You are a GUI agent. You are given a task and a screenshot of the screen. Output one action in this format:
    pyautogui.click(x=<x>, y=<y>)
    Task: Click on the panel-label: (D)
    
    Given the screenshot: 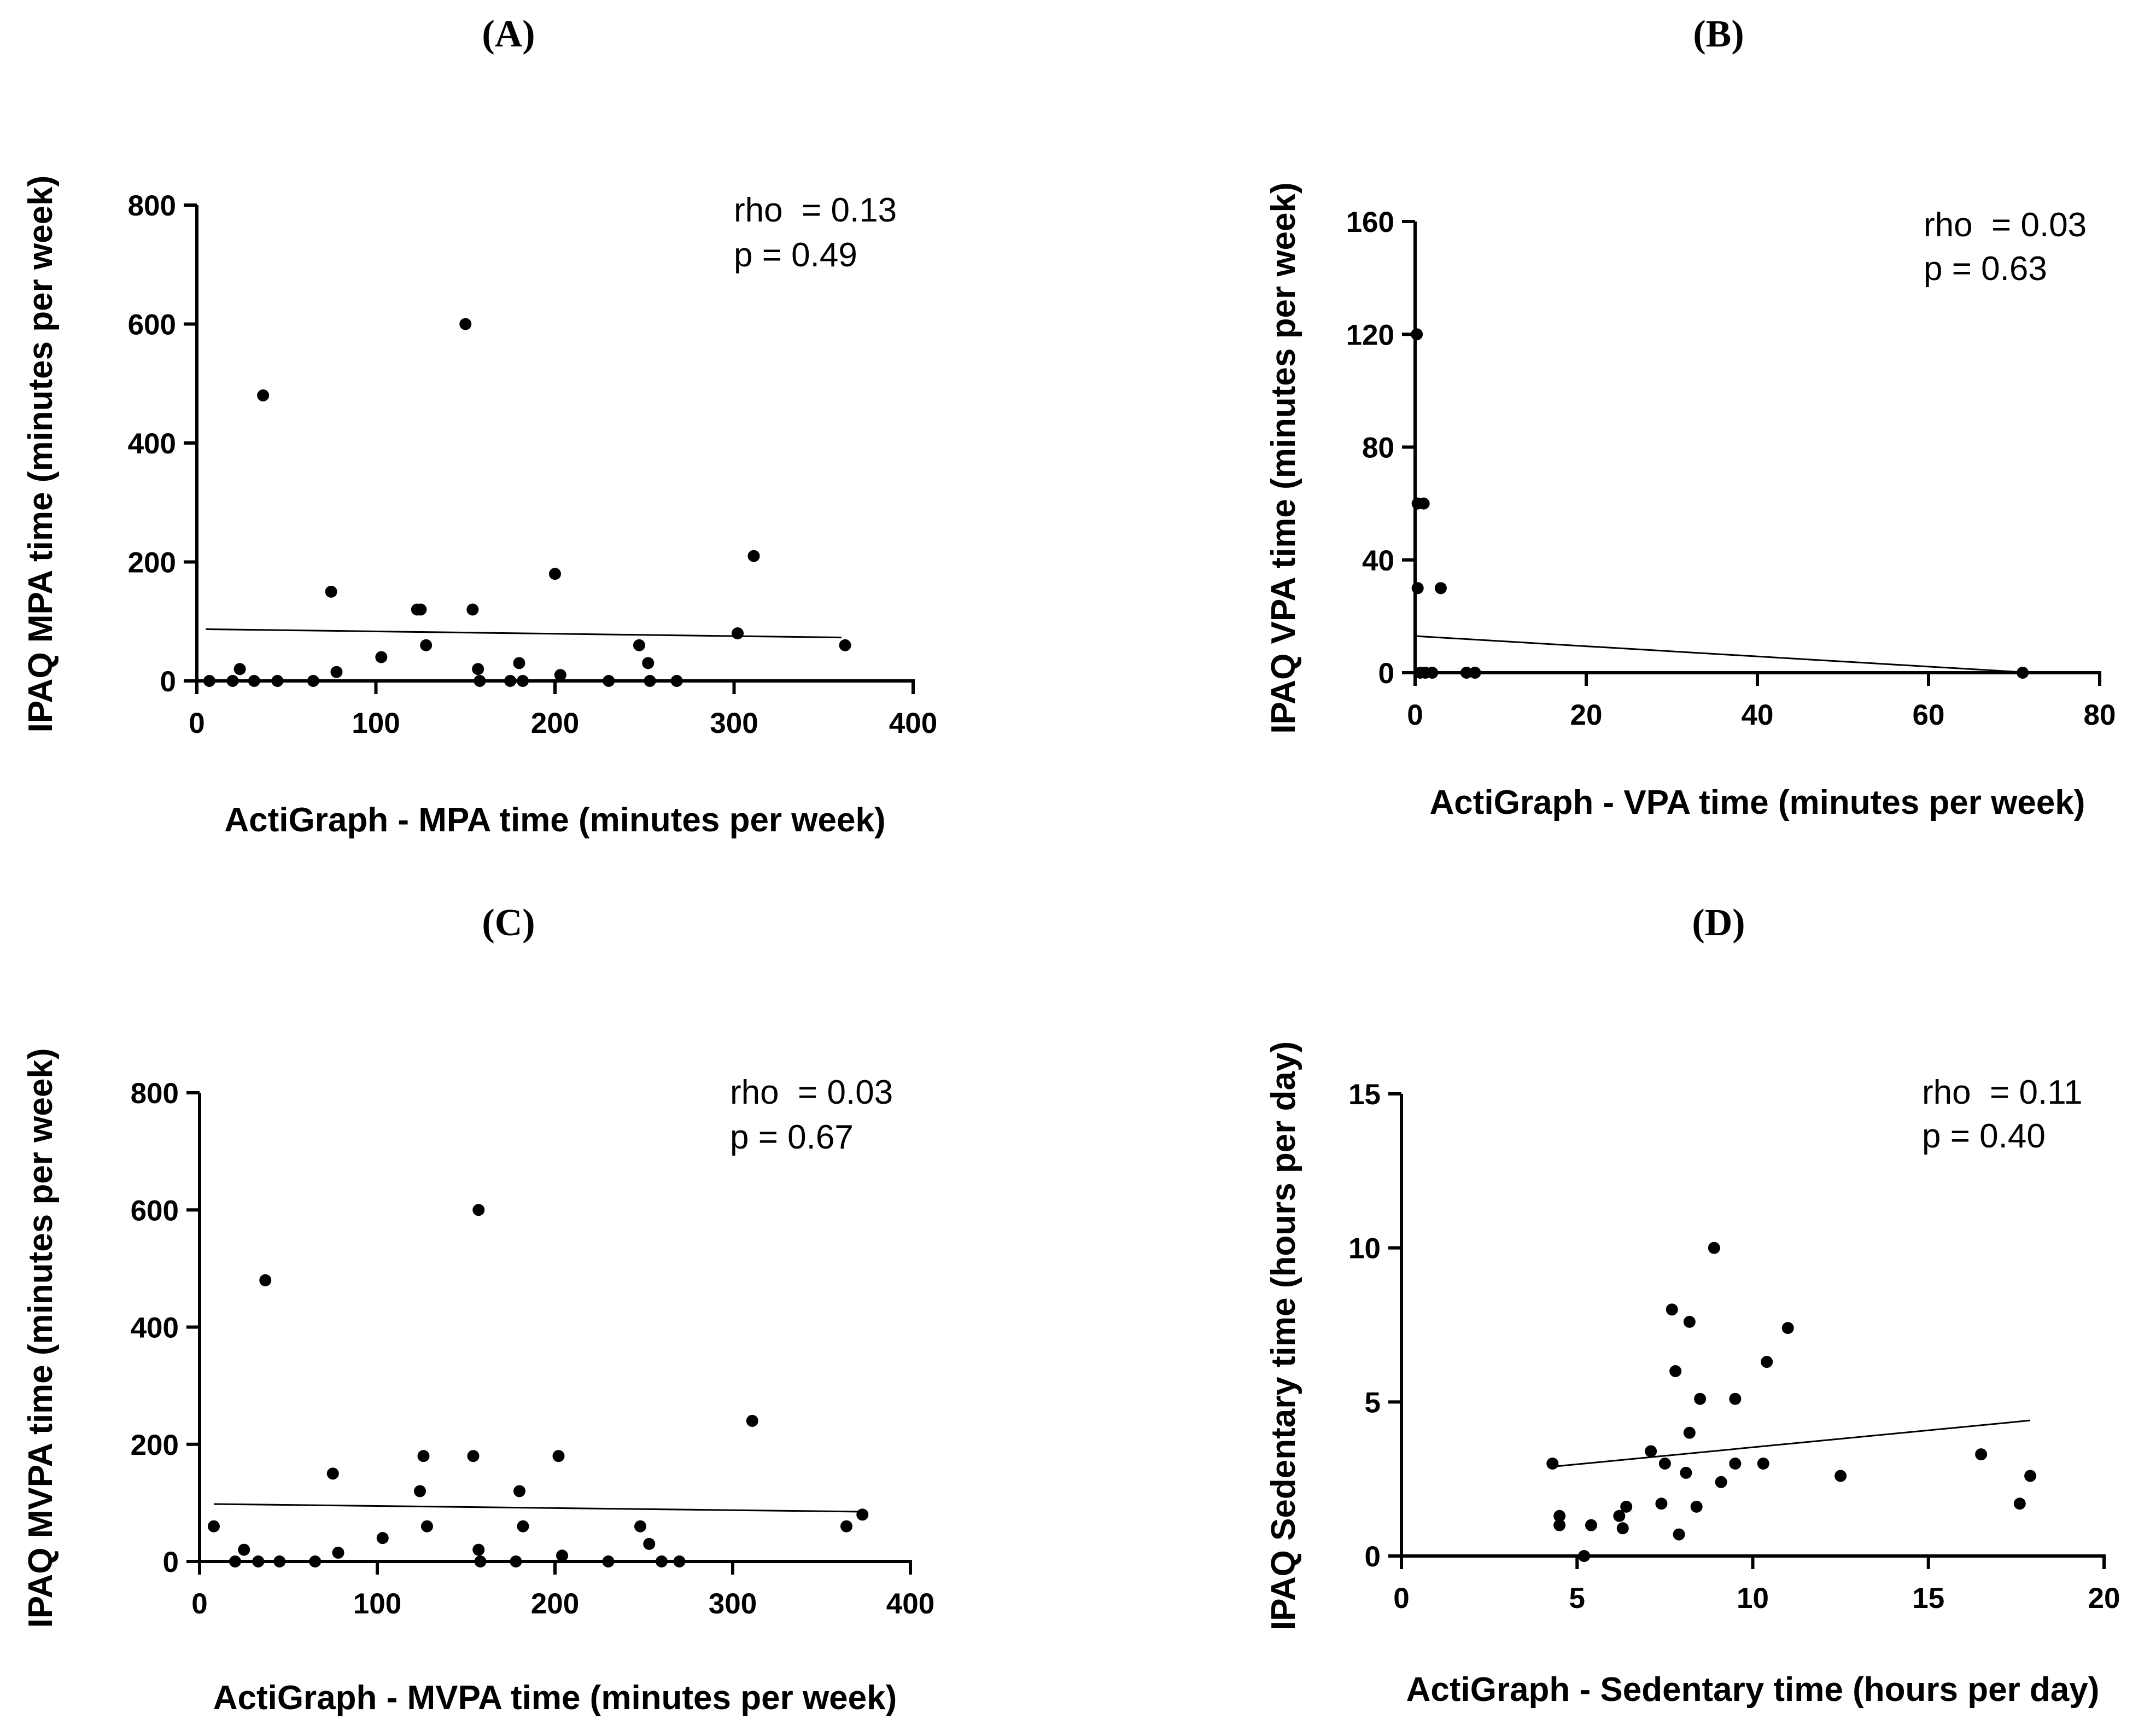 What is the action you would take?
    pyautogui.click(x=1718, y=923)
    